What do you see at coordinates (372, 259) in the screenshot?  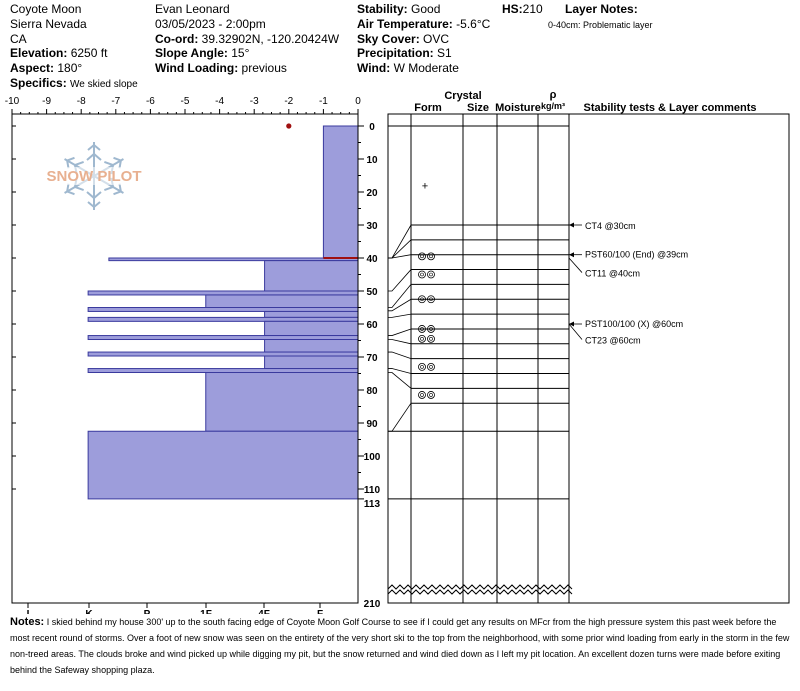 I see `depth-tick-label: 40` at bounding box center [372, 259].